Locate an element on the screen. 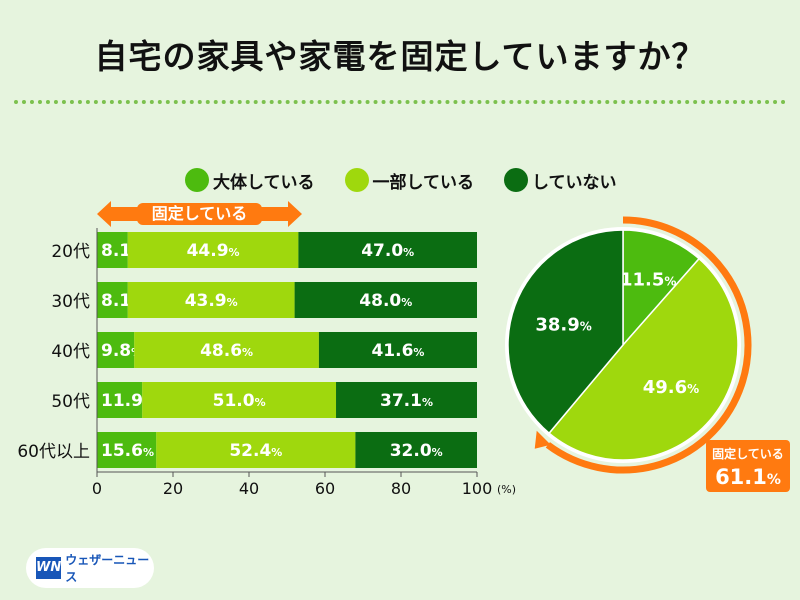  legend-label-none: していない is located at coordinates (574, 182).